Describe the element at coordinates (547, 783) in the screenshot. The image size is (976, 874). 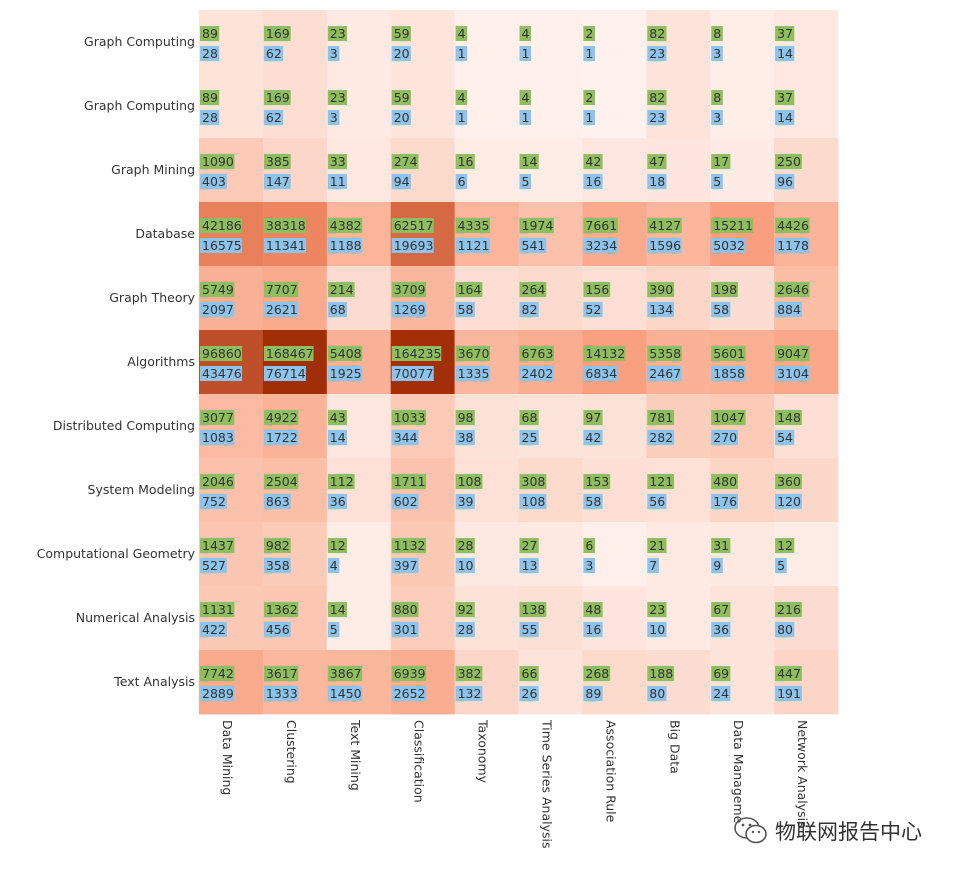
I see `x-tick-label: Time Series Analysis` at that location.